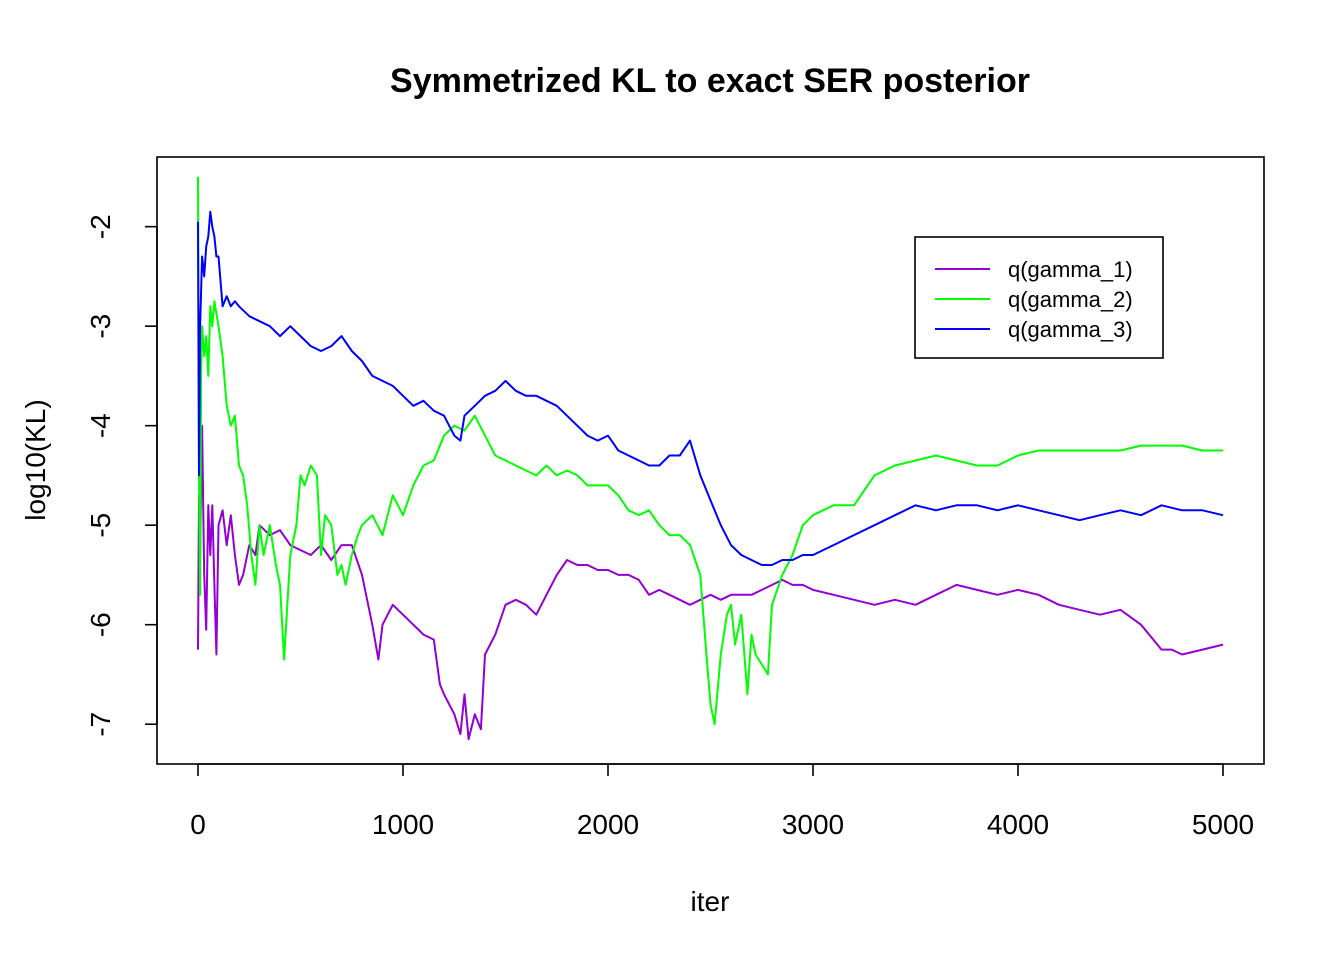 This screenshot has height=960, width=1344. What do you see at coordinates (121, 475) in the screenshot?
I see `y-axis: -7 -6 -5 -4 -3 -2` at bounding box center [121, 475].